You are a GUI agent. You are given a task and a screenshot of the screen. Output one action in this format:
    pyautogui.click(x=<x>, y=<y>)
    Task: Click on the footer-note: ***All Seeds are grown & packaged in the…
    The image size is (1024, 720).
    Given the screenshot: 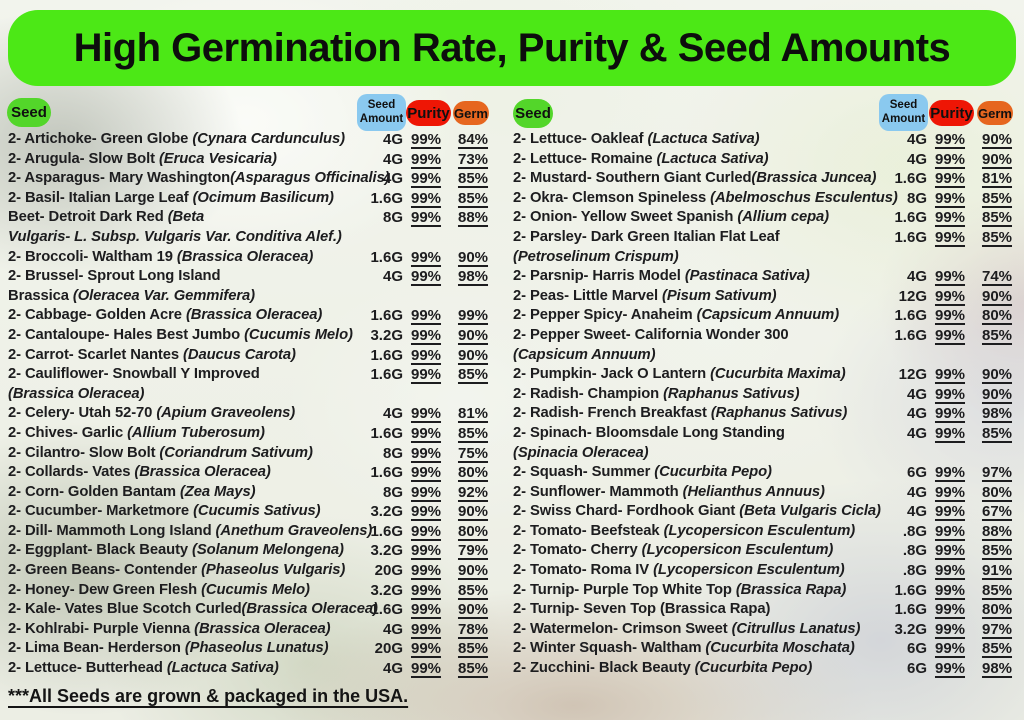 What is the action you would take?
    pyautogui.click(x=208, y=696)
    